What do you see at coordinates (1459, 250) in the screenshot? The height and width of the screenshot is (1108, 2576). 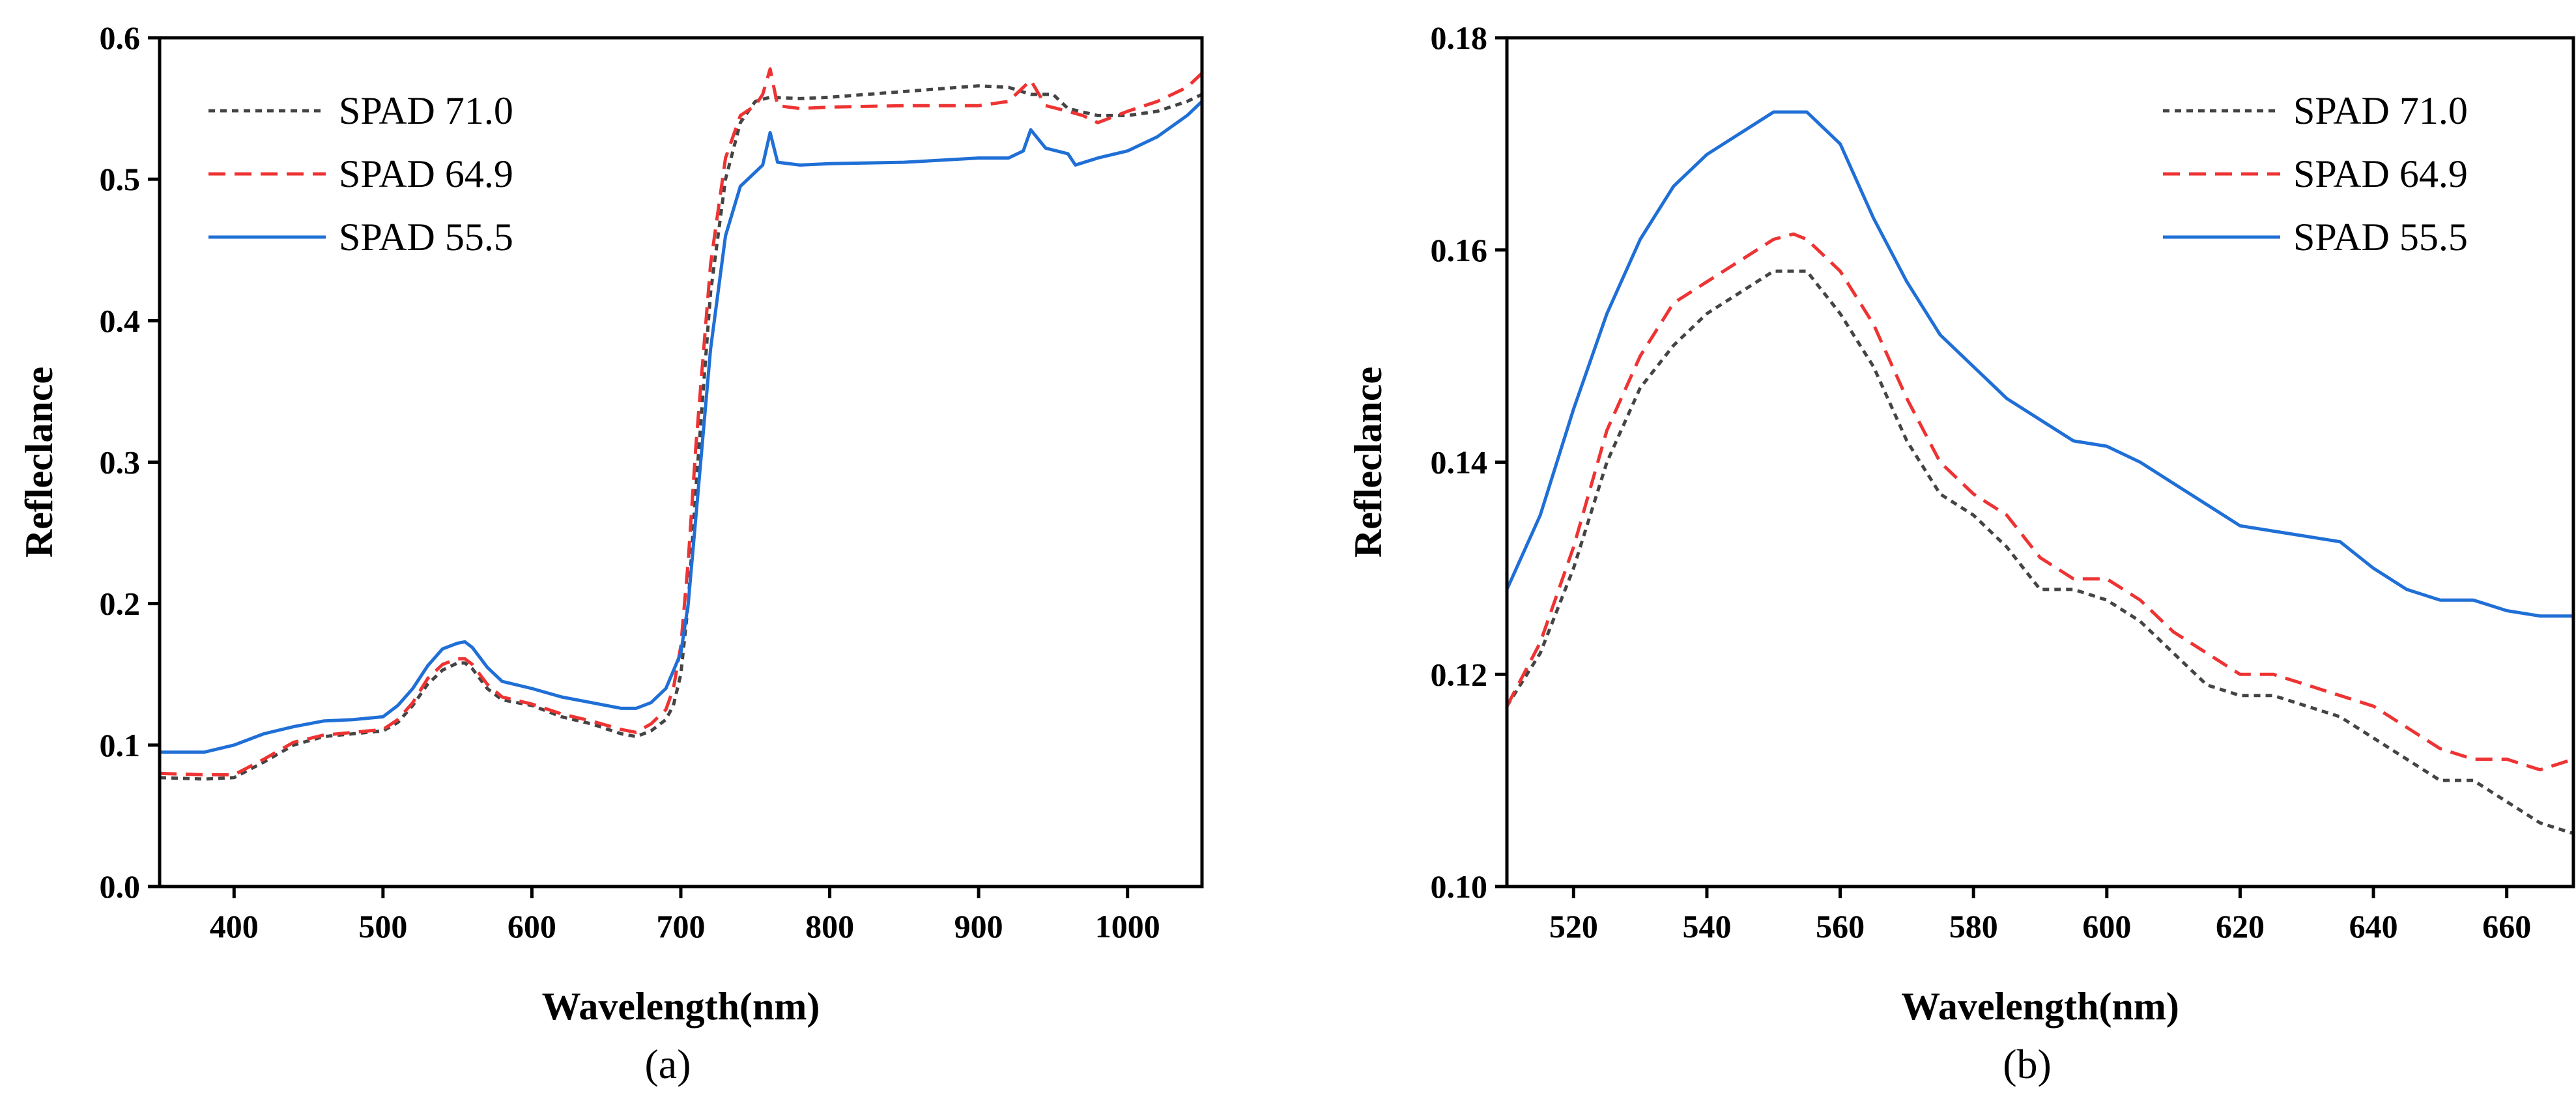 I see `y-tick-label: 0.16` at bounding box center [1459, 250].